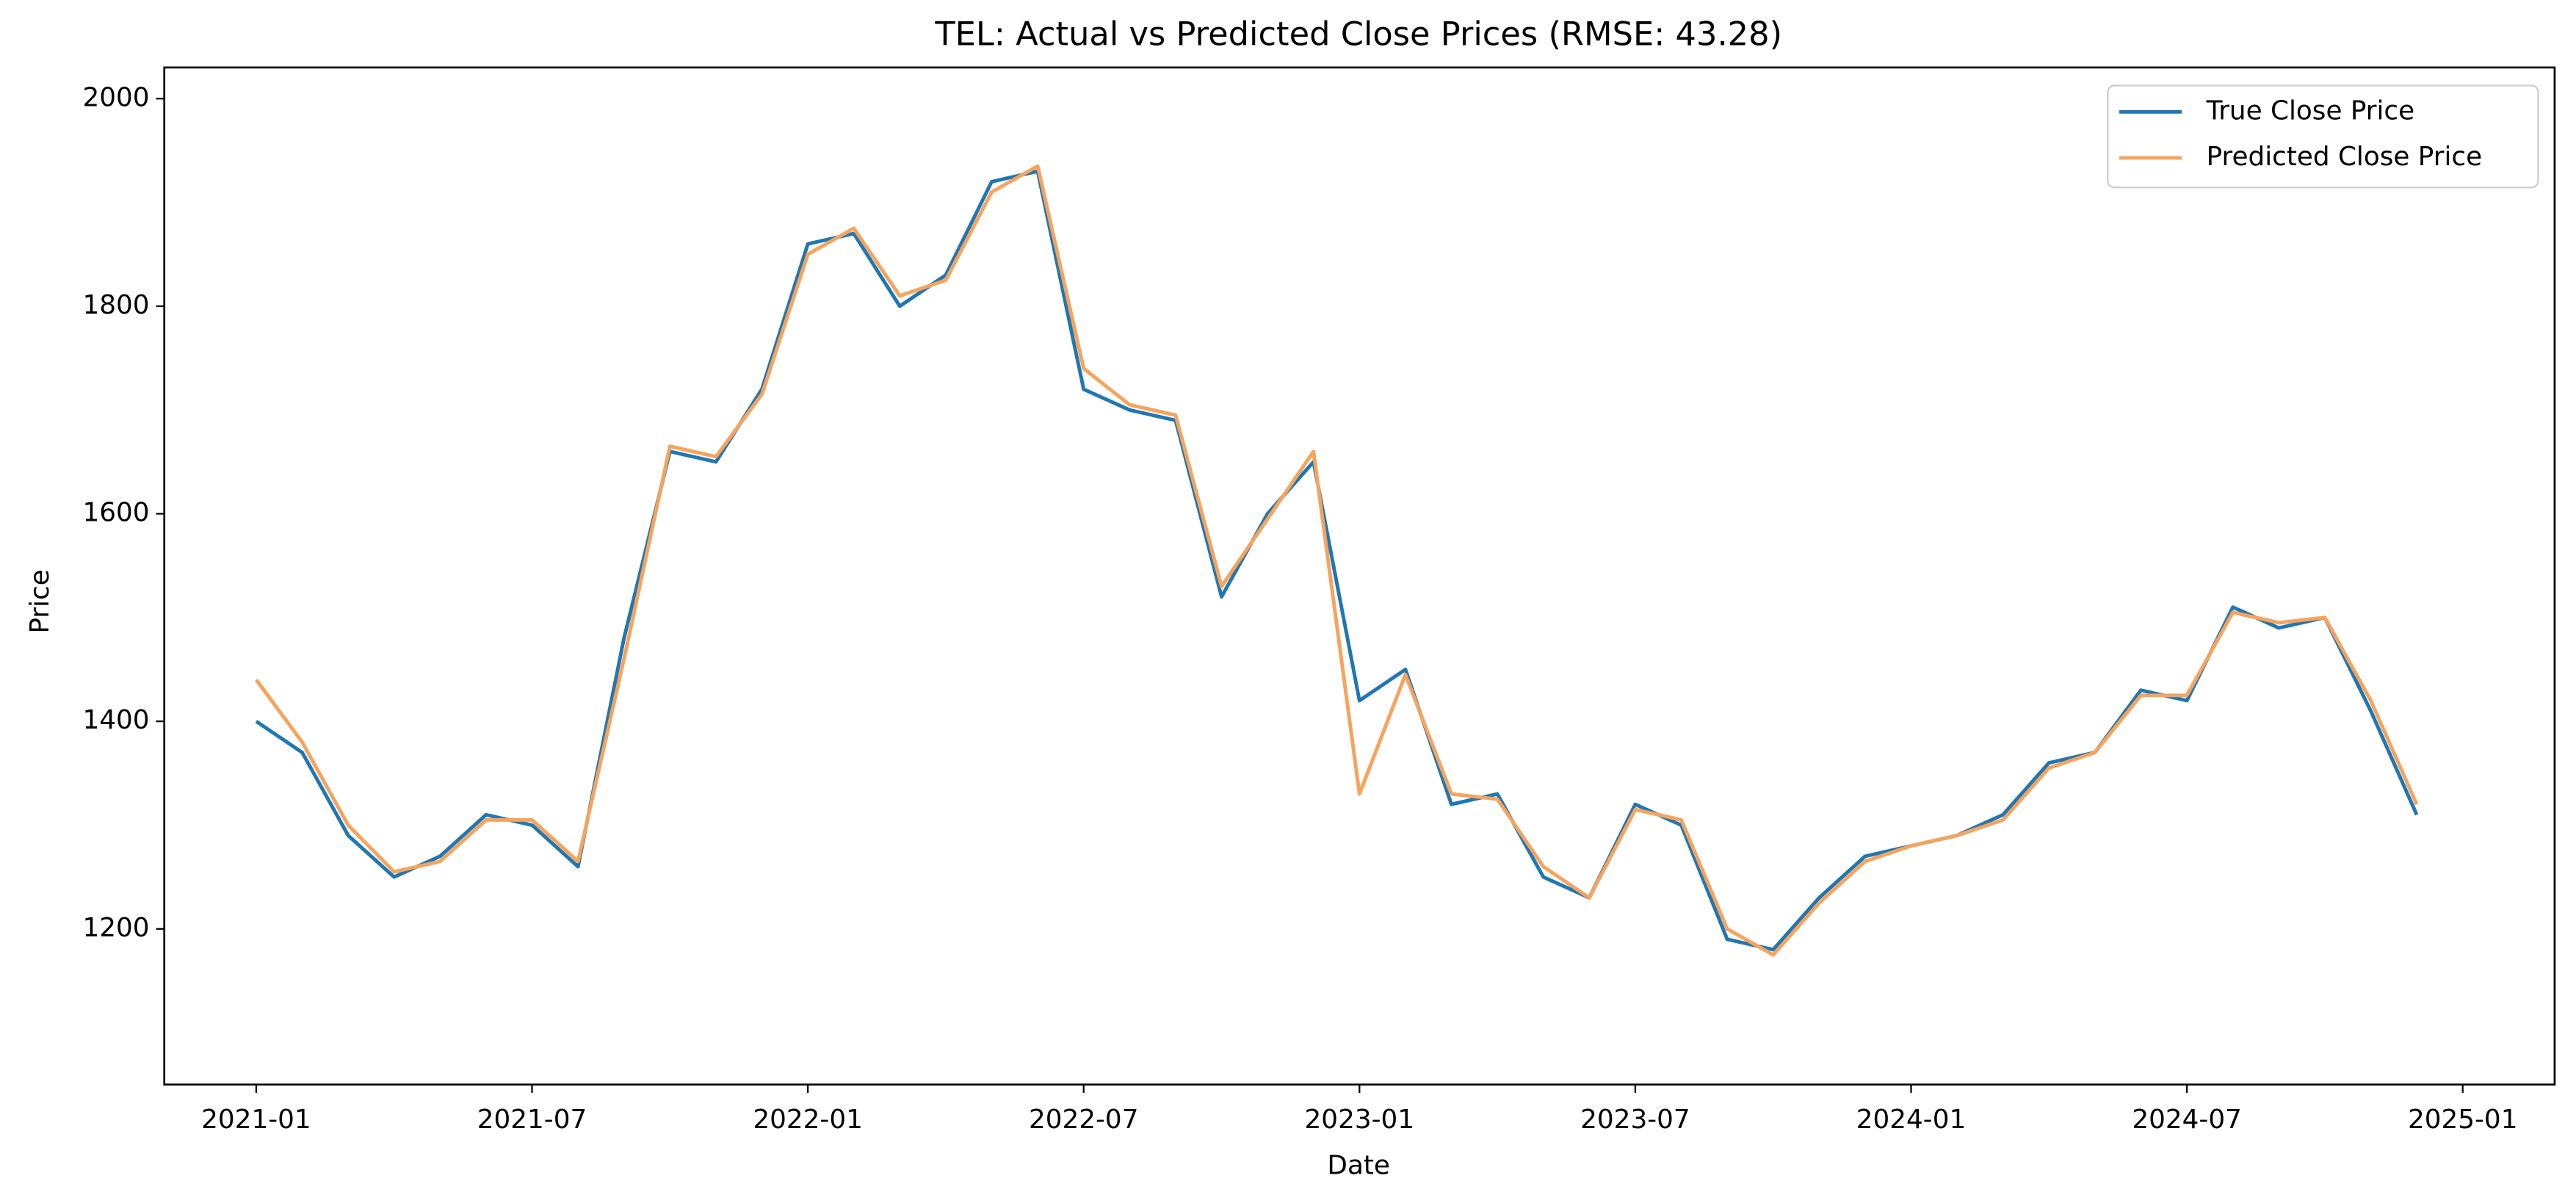 This screenshot has height=1203, width=2576. Describe the element at coordinates (2344, 157) in the screenshot. I see `legend-label: Predicted Close Price` at that location.